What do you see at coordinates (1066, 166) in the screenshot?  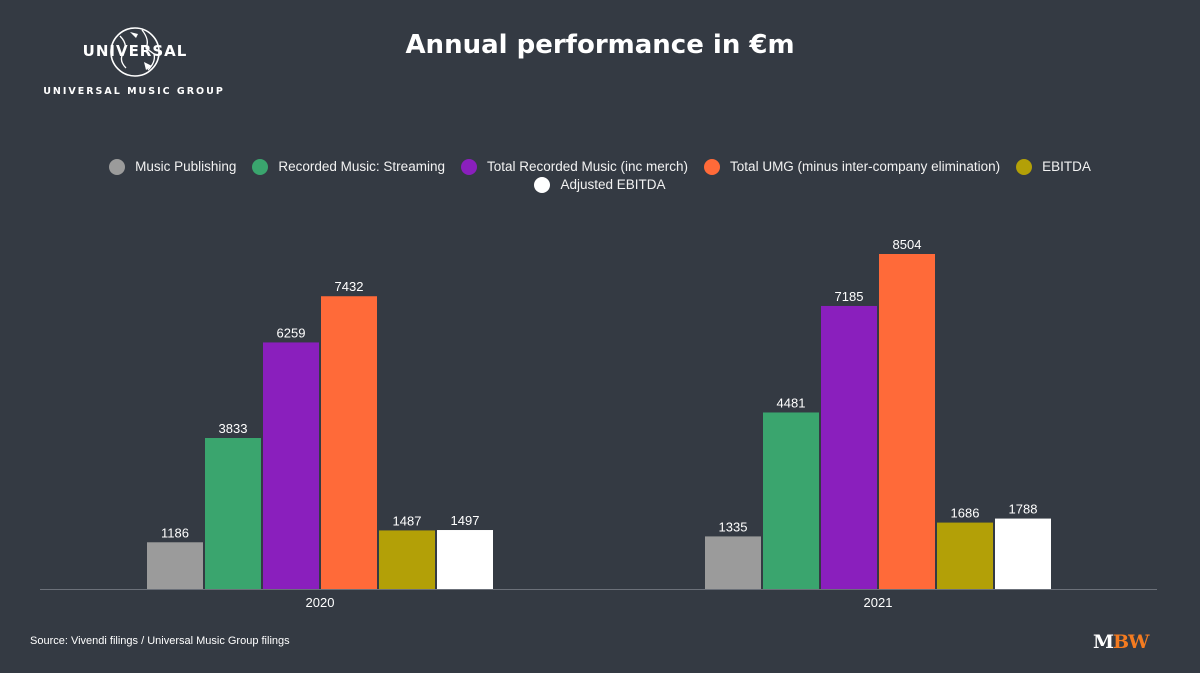 I see `legend-label: EBITDA` at bounding box center [1066, 166].